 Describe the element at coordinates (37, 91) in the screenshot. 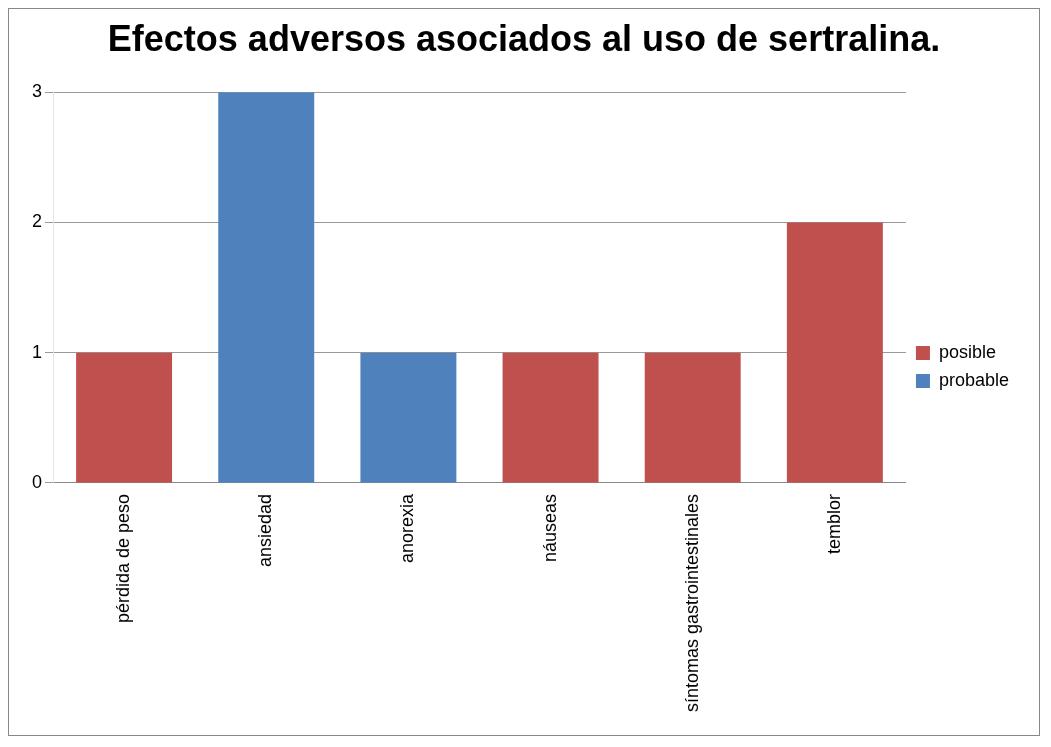

I see `y-tick-label: 3` at that location.